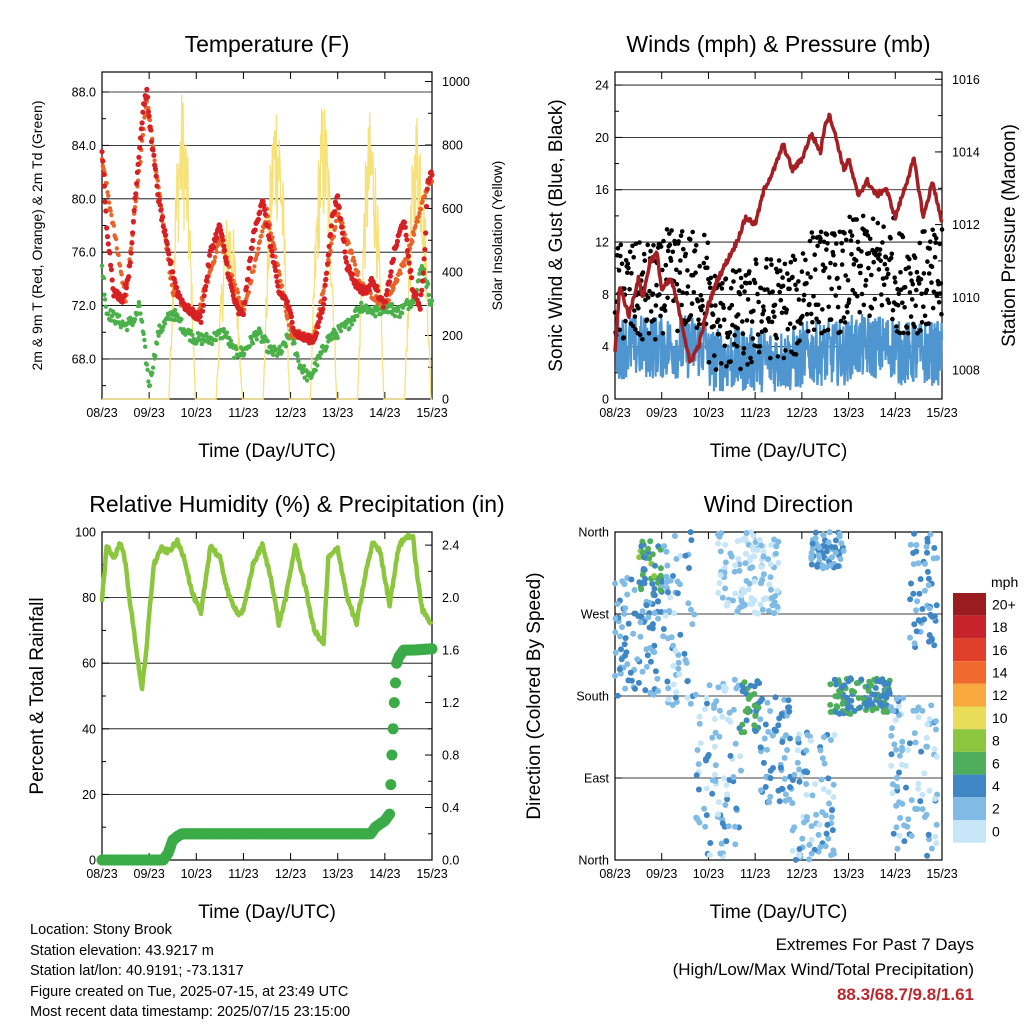  What do you see at coordinates (452, 209) in the screenshot?
I see `y2-tick-label: 600` at bounding box center [452, 209].